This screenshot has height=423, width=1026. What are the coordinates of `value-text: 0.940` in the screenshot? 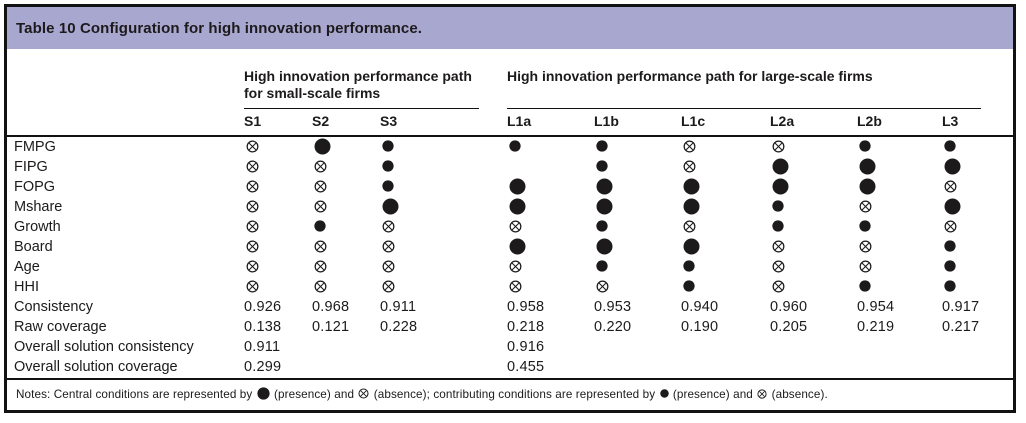 It's located at (700, 307).